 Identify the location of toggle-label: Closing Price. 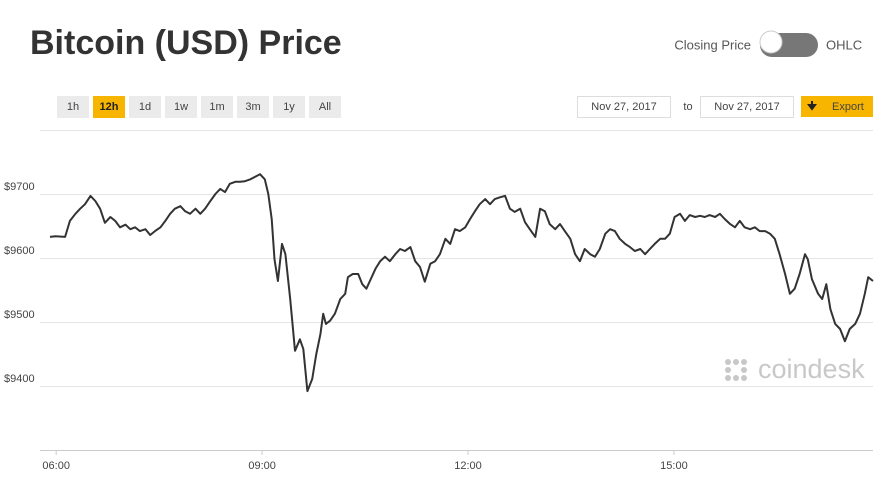
(712, 44).